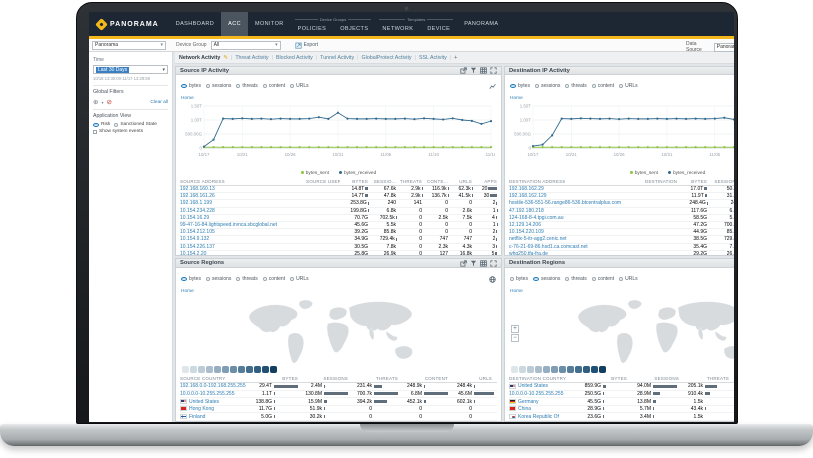 This screenshot has width=813, height=458. Describe the element at coordinates (528, 401) in the screenshot. I see `table-link: Germany` at that location.